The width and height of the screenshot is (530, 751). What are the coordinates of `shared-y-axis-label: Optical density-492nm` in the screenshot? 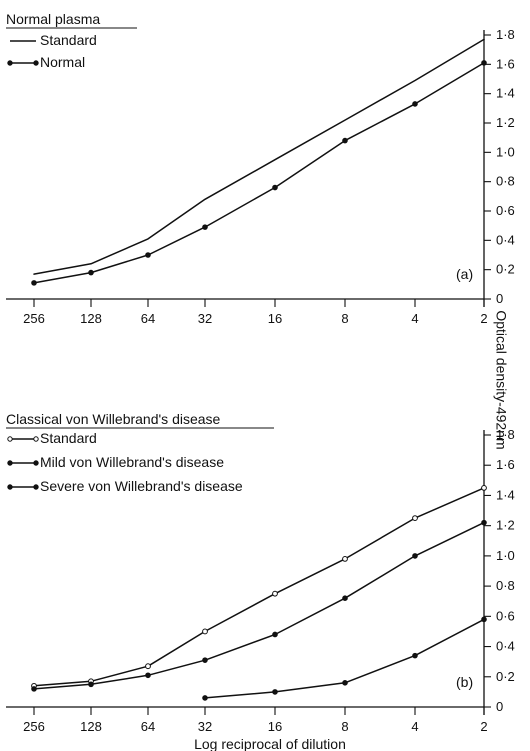 It's located at (501, 379).